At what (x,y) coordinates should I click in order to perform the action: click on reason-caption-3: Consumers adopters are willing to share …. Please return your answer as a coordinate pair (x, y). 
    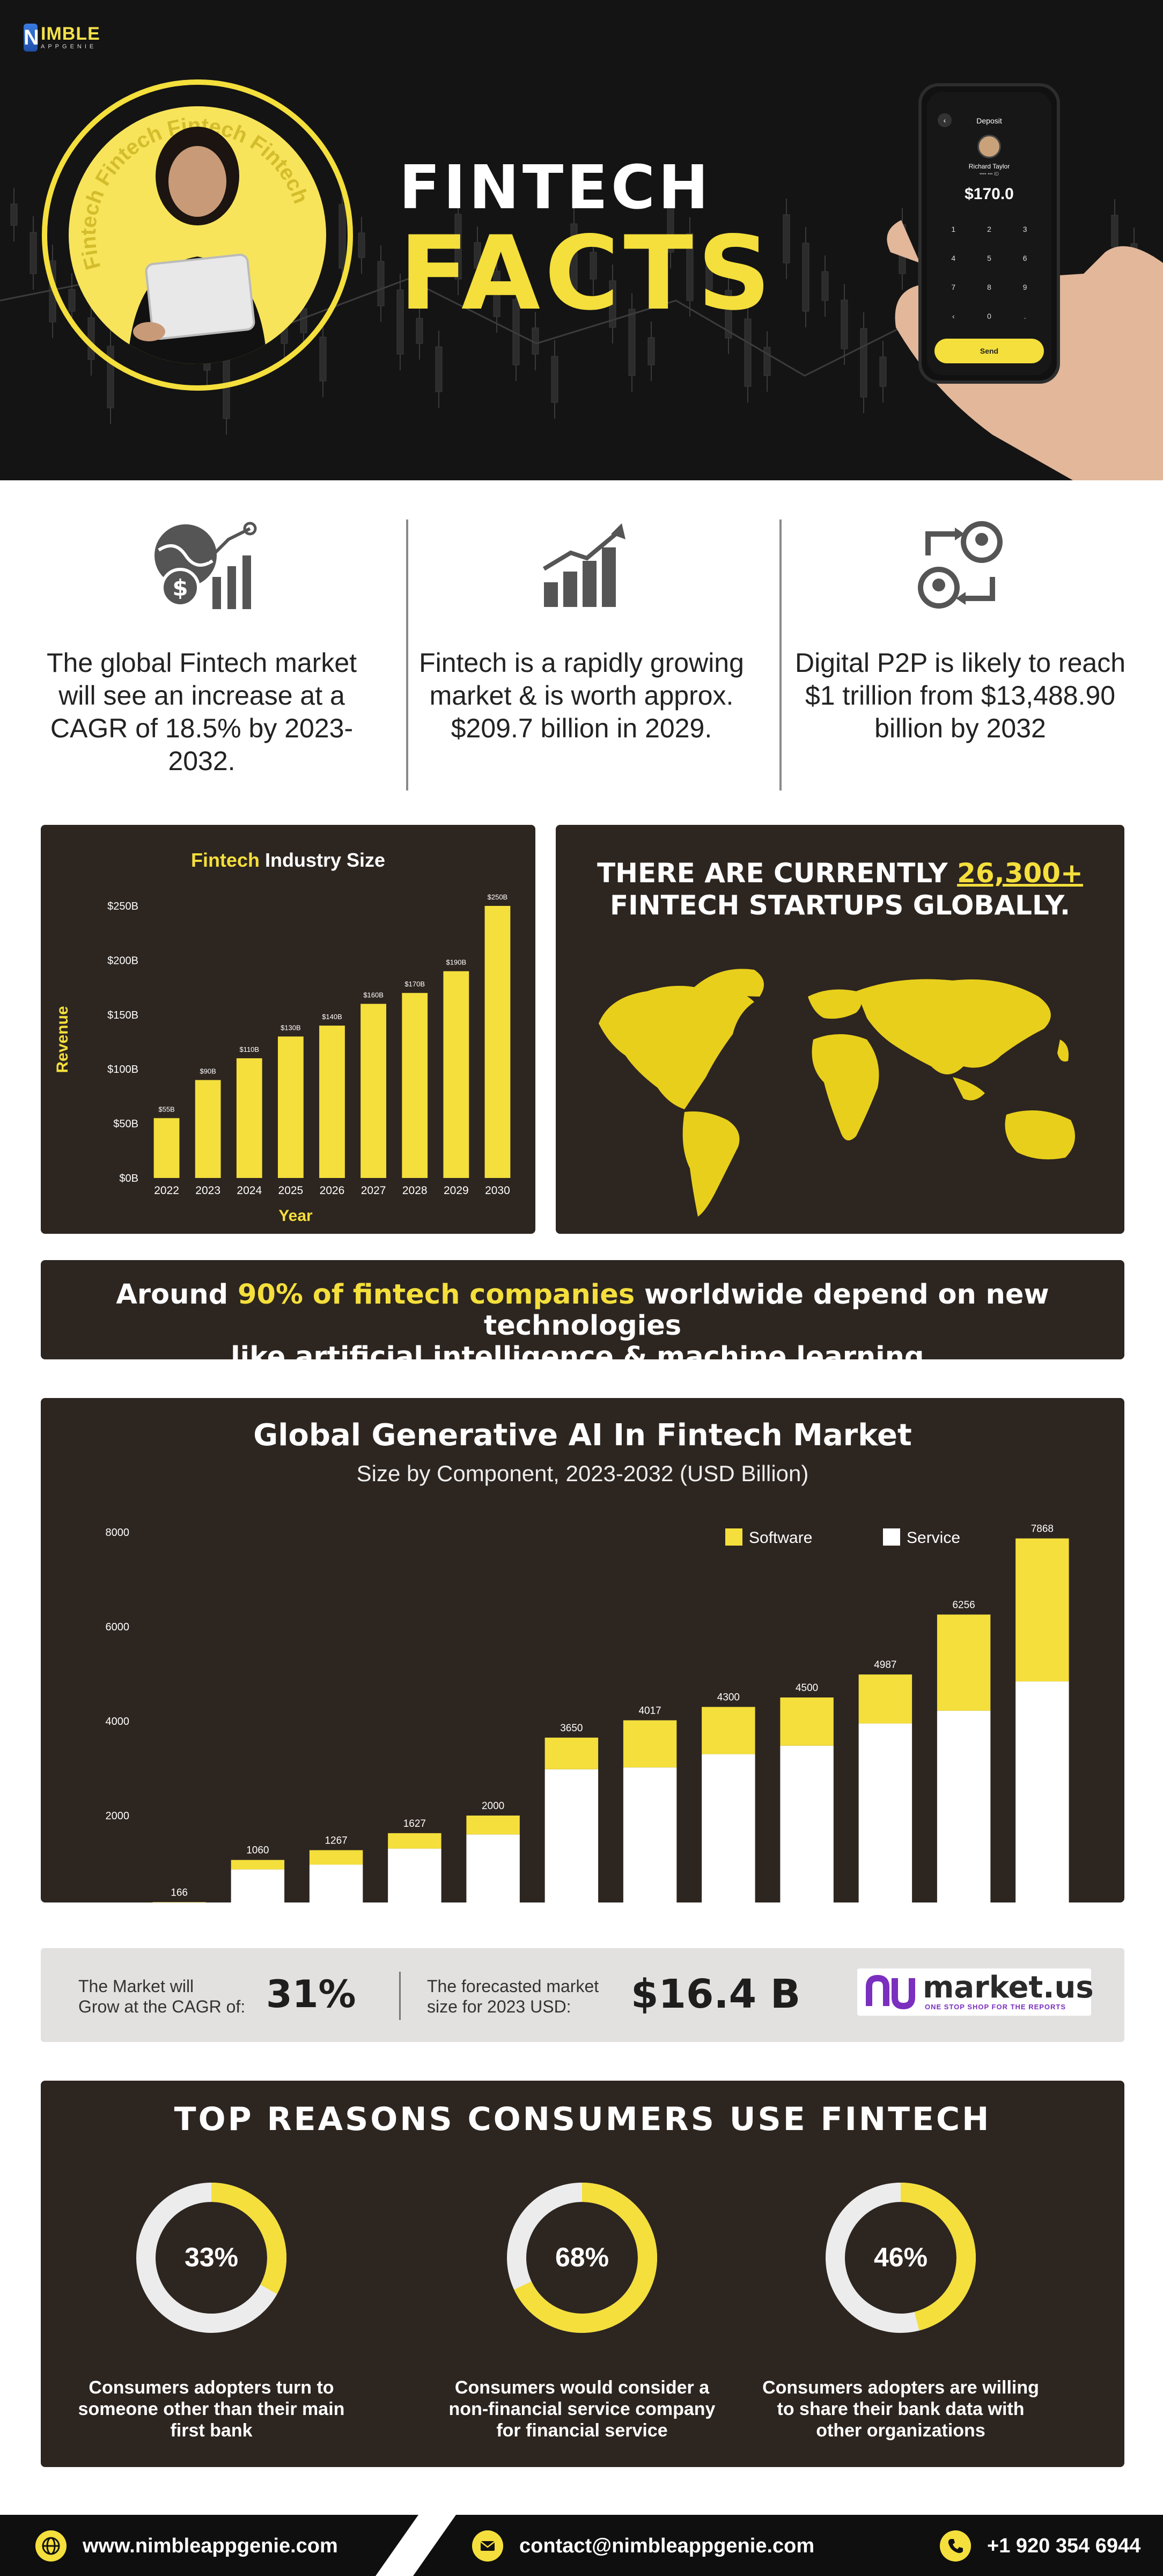
    Looking at the image, I should click on (900, 2409).